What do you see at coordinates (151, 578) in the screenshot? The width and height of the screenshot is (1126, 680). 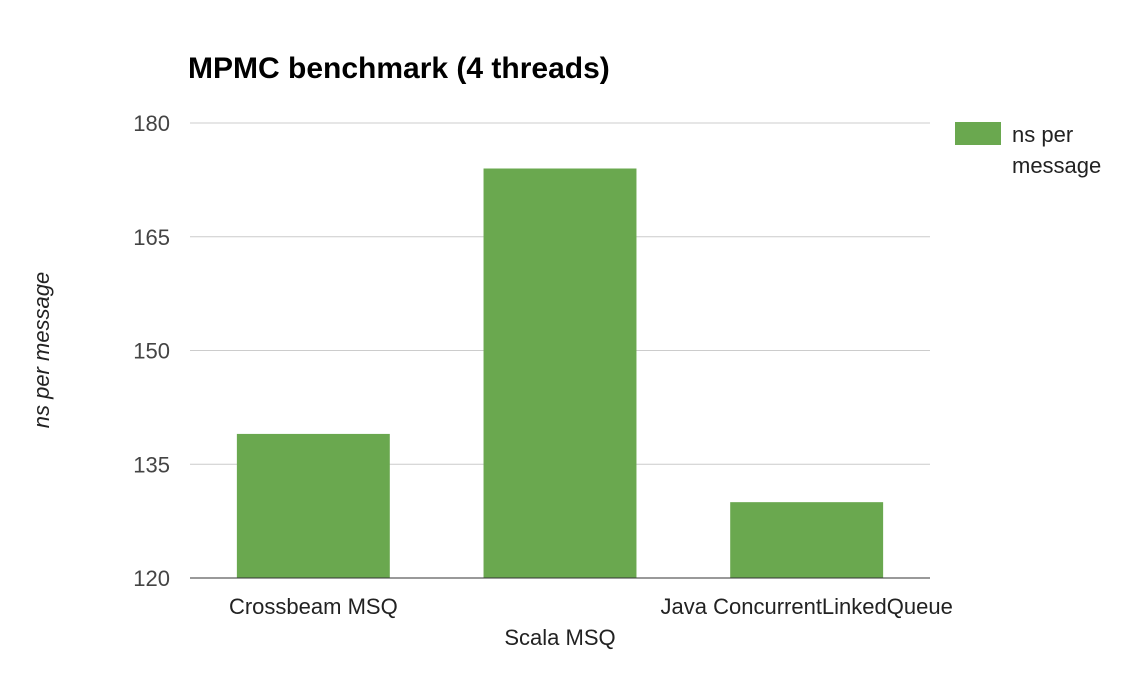 I see `y-tick-label: 120` at bounding box center [151, 578].